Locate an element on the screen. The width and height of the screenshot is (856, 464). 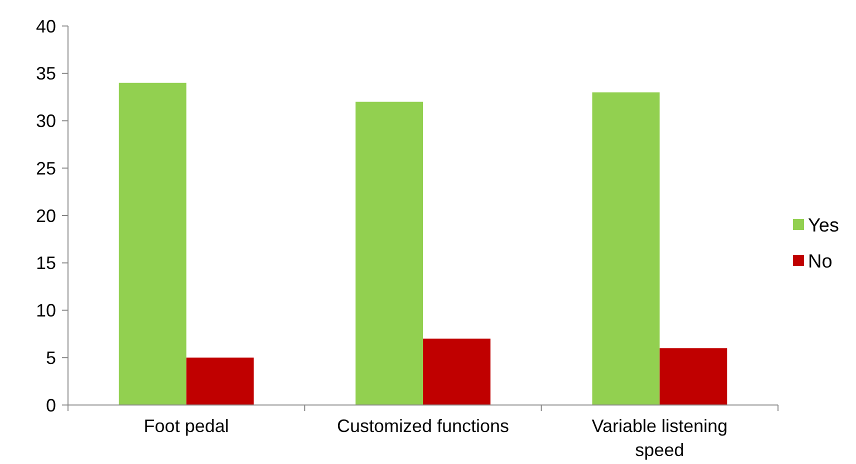
y-tick-label: 30 is located at coordinates (46, 121).